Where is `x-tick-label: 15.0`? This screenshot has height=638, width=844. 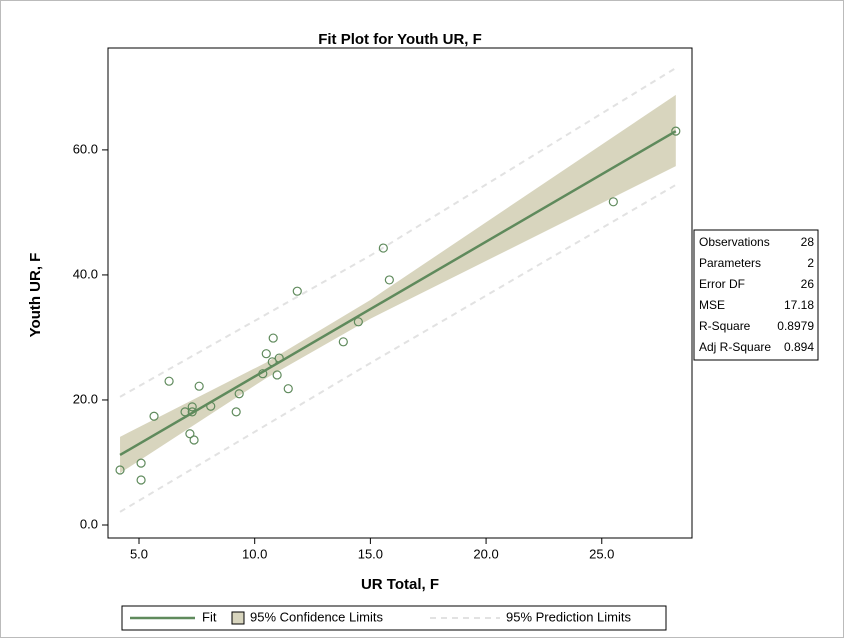
x-tick-label: 15.0 is located at coordinates (370, 553).